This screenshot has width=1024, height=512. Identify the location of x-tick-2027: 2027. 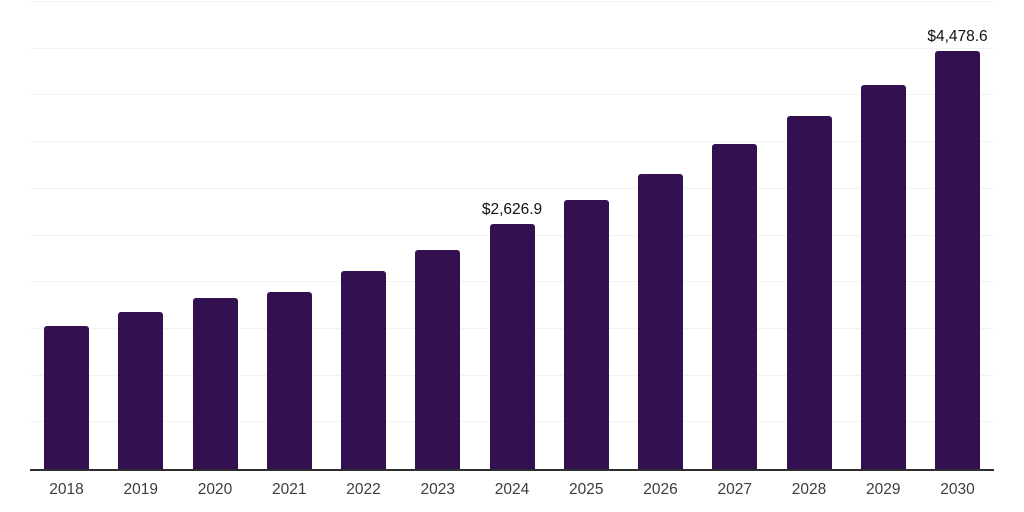
(734, 489).